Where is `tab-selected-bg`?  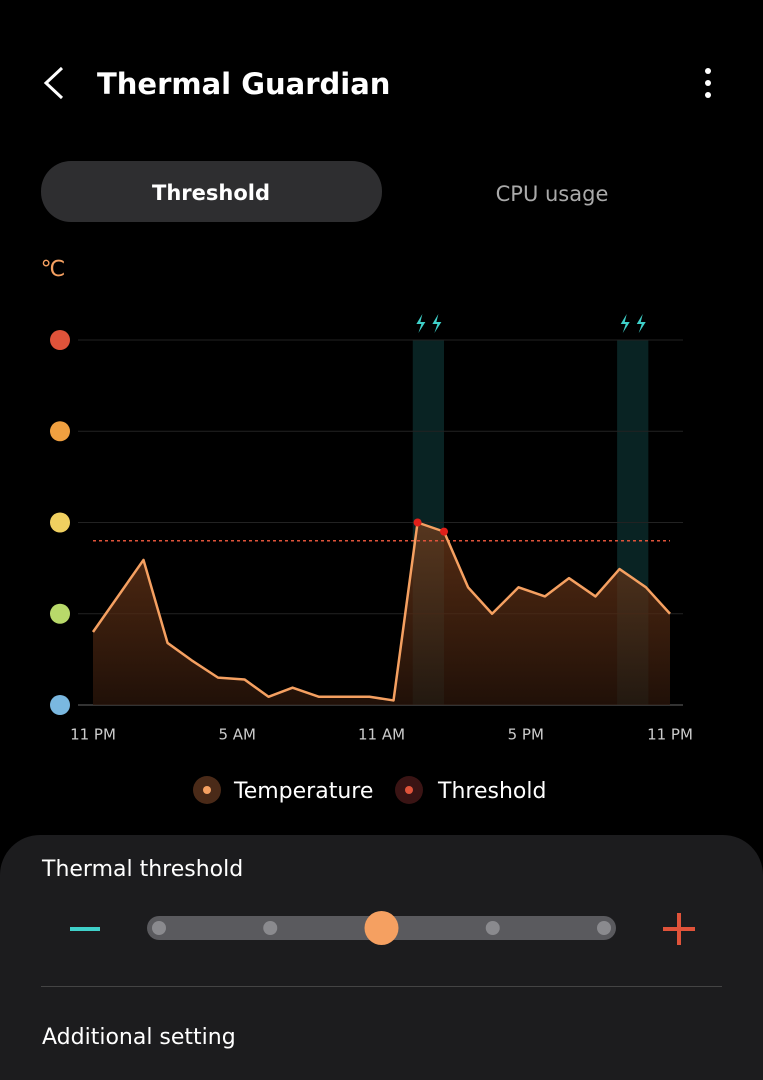
tab-selected-bg is located at coordinates (211, 191).